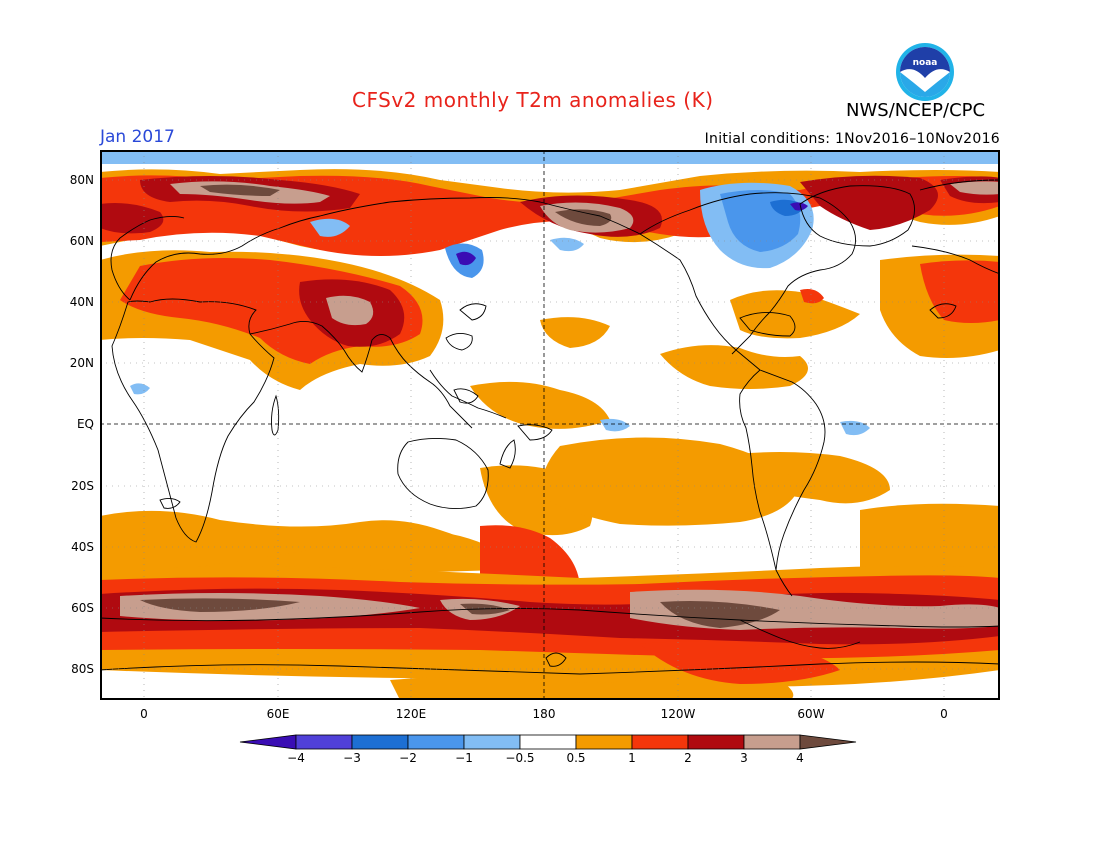 This screenshot has width=1100, height=850. What do you see at coordinates (268, 742) in the screenshot?
I see `colorbar-arrow-low` at bounding box center [268, 742].